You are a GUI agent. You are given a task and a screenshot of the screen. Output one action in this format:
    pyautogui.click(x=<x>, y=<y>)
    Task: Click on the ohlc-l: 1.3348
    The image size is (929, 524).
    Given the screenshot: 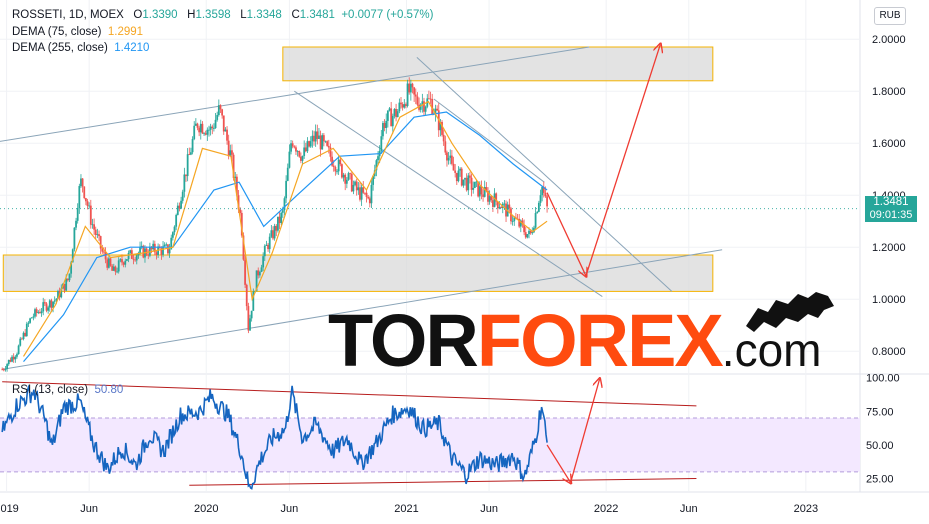 What is the action you would take?
    pyautogui.click(x=264, y=15)
    